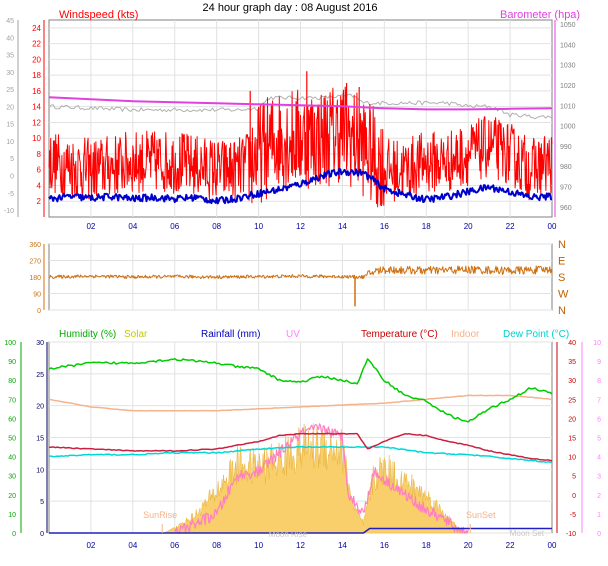 Image resolution: width=608 pixels, height=566 pixels. I want to click on humidity-series-line, so click(300, 390).